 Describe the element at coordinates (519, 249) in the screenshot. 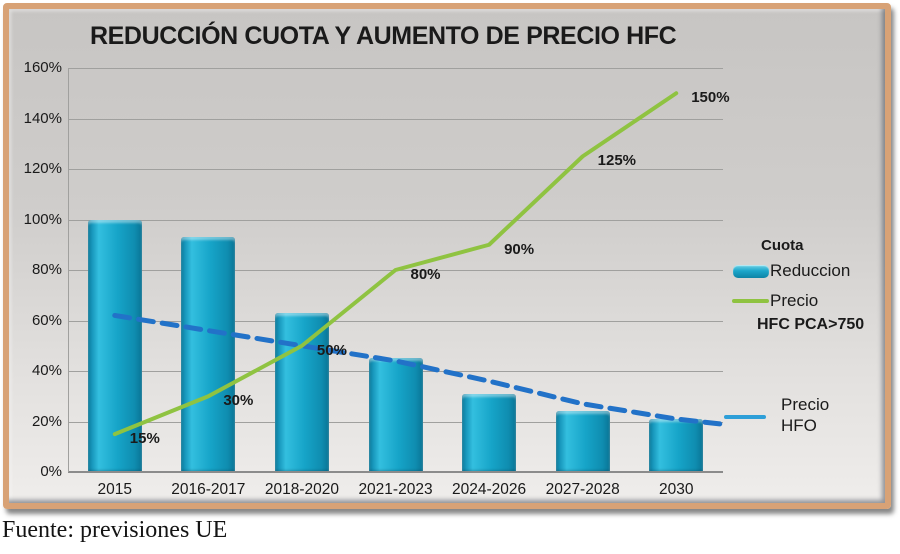

I see `line-point-label: 90%` at that location.